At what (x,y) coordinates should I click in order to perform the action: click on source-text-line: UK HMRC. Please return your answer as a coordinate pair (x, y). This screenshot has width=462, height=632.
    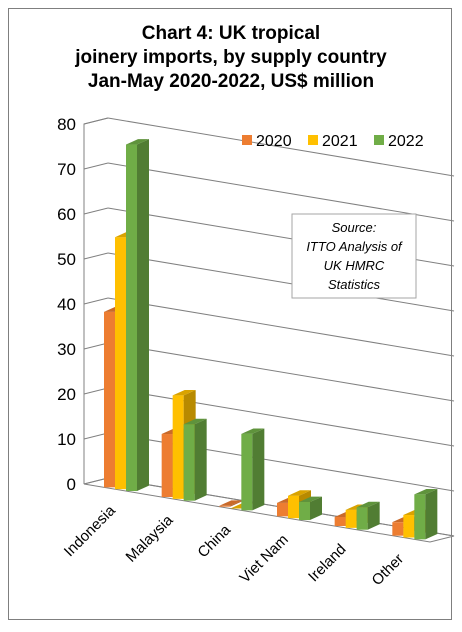
    Looking at the image, I should click on (354, 265).